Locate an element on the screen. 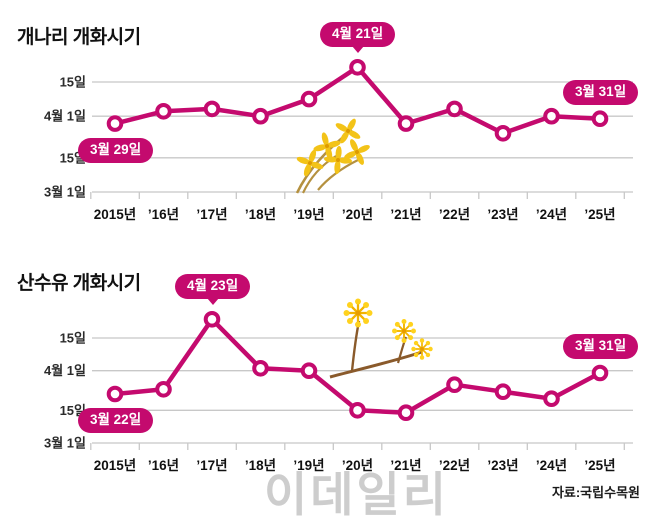 The image size is (658, 516). annotation-badge: 3월 29일 is located at coordinates (116, 150).